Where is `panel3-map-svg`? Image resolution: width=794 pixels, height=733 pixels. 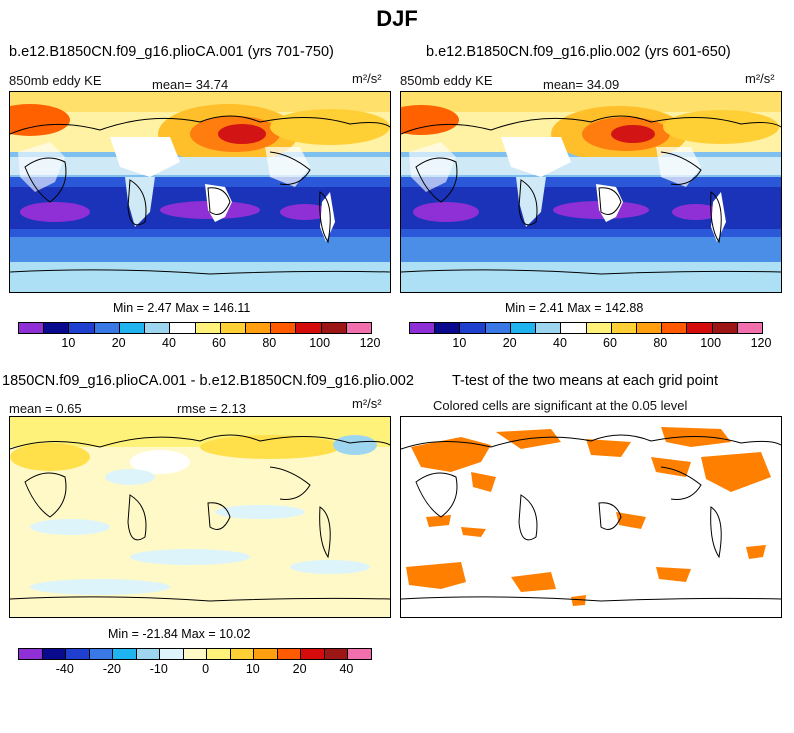
panel3-map-svg is located at coordinates (200, 517).